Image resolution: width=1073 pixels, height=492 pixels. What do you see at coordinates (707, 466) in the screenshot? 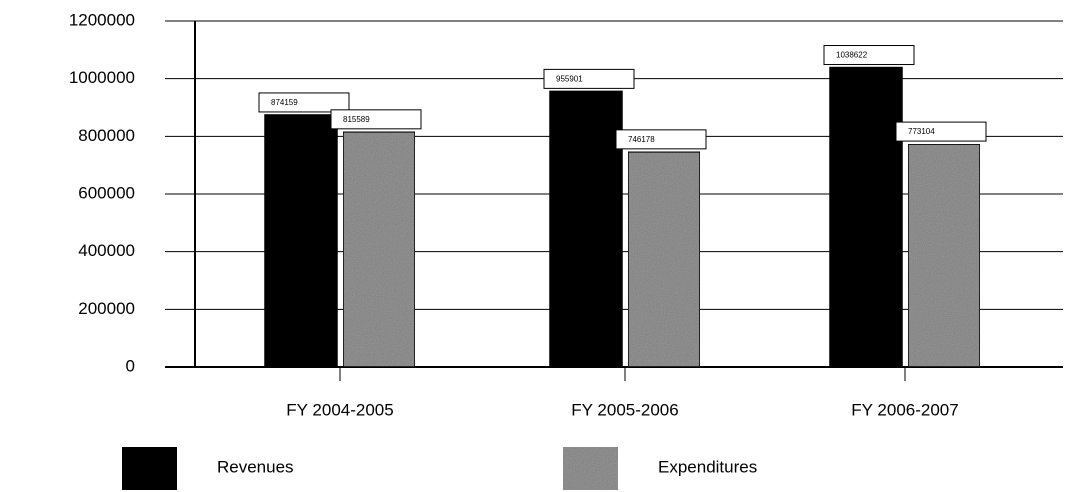
I see `legend-label: Expenditures` at bounding box center [707, 466].